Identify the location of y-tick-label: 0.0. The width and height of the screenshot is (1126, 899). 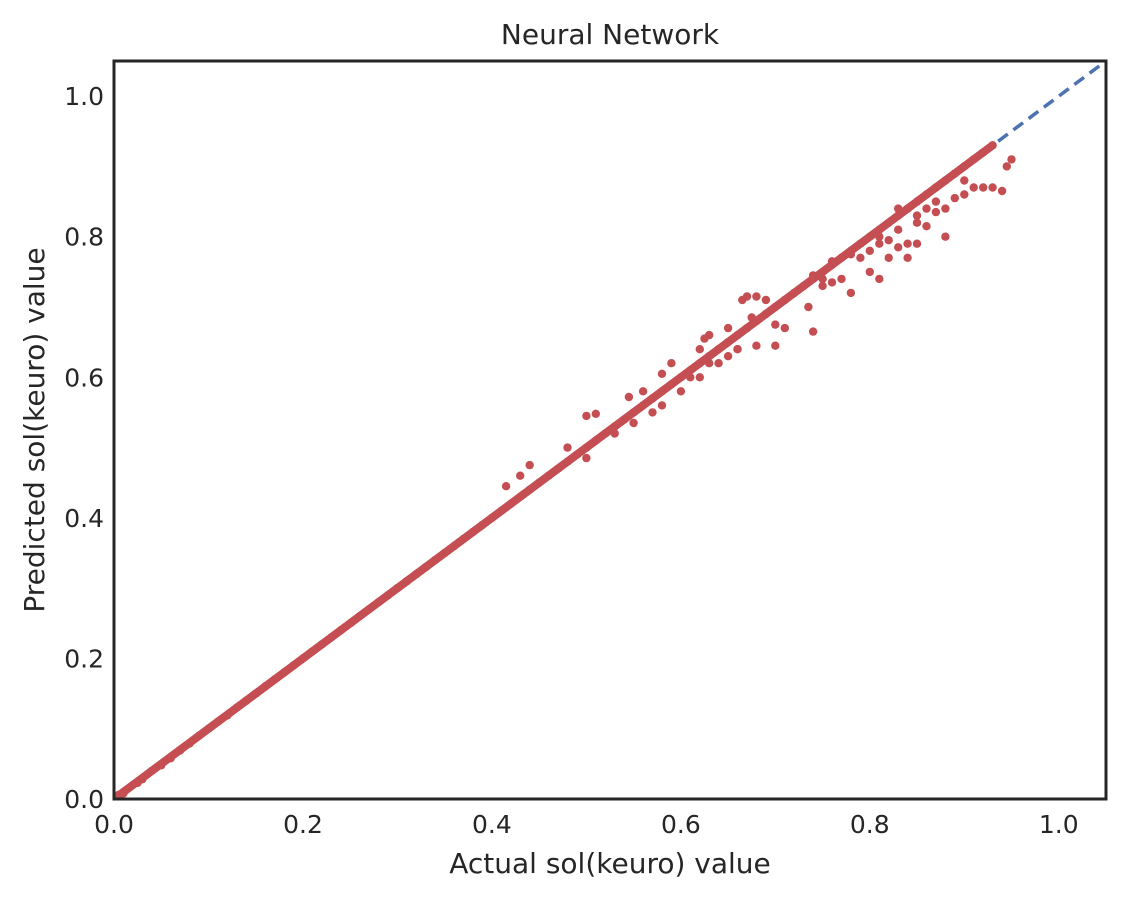
(84, 799).